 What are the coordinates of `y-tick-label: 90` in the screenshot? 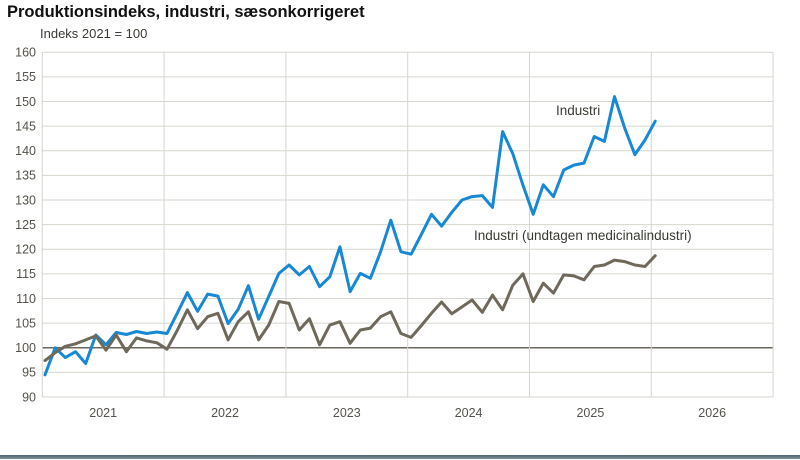 It's located at (29, 397).